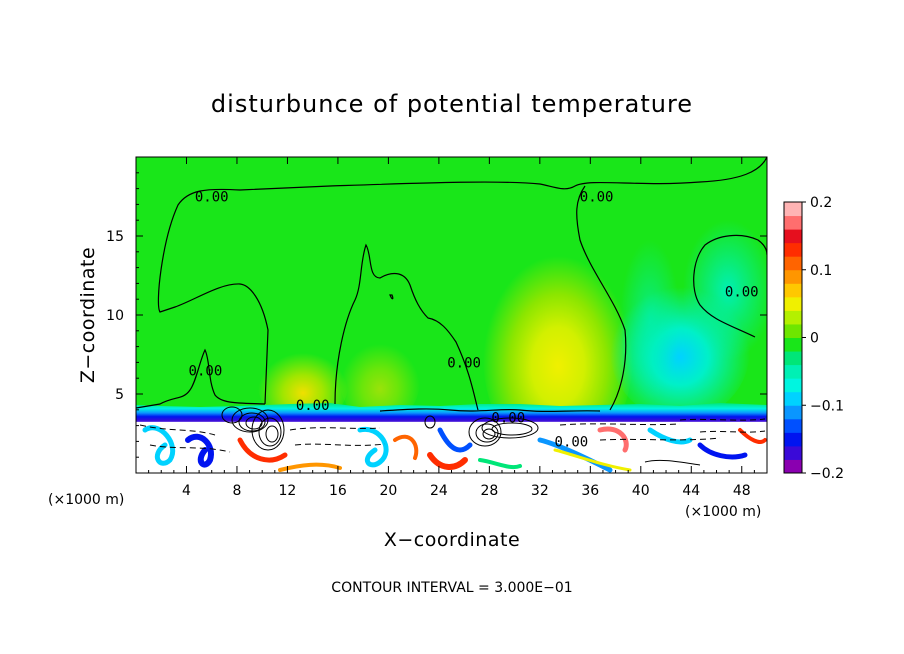 This screenshot has height=654, width=904. What do you see at coordinates (821, 203) in the screenshot?
I see `colorbar-tick-label: 0.2` at bounding box center [821, 203].